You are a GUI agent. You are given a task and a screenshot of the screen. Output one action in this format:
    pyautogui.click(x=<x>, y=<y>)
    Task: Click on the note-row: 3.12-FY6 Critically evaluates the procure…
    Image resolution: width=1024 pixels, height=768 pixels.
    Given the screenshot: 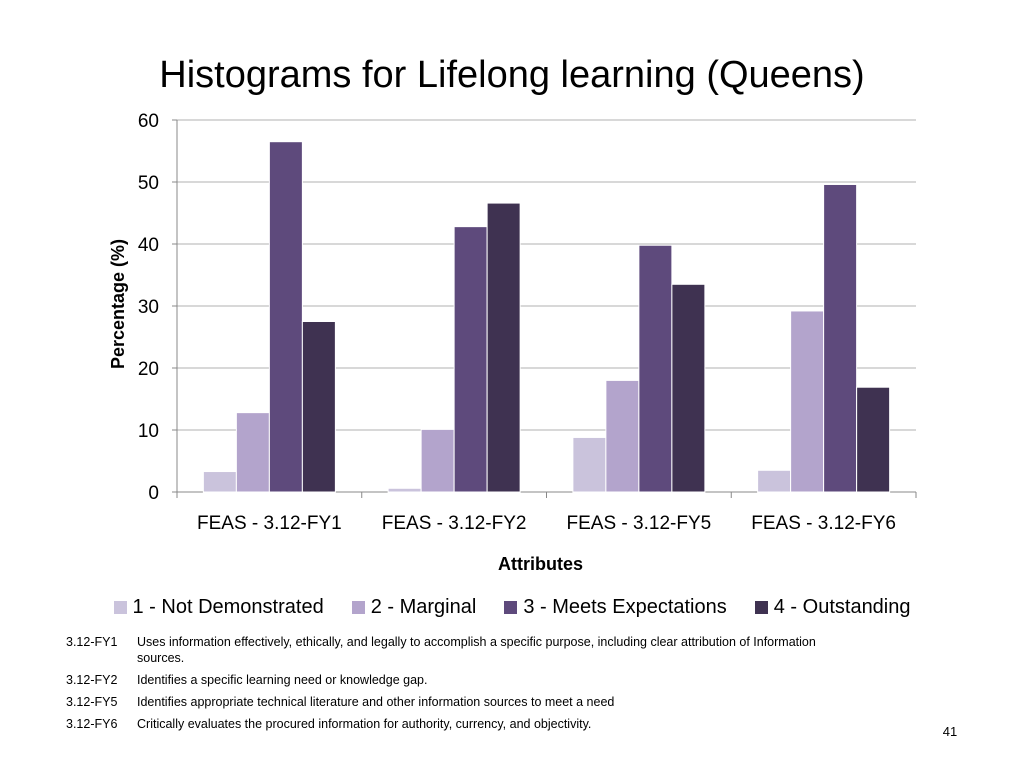 What is the action you would take?
    pyautogui.click(x=461, y=724)
    